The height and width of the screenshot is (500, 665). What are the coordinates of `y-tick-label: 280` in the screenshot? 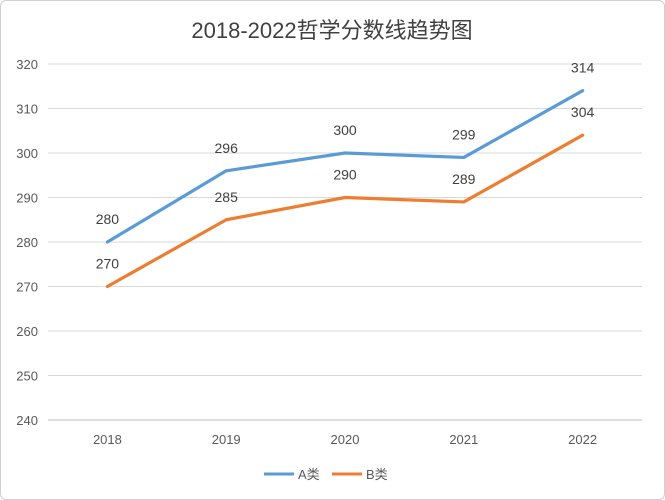 It's located at (27, 242).